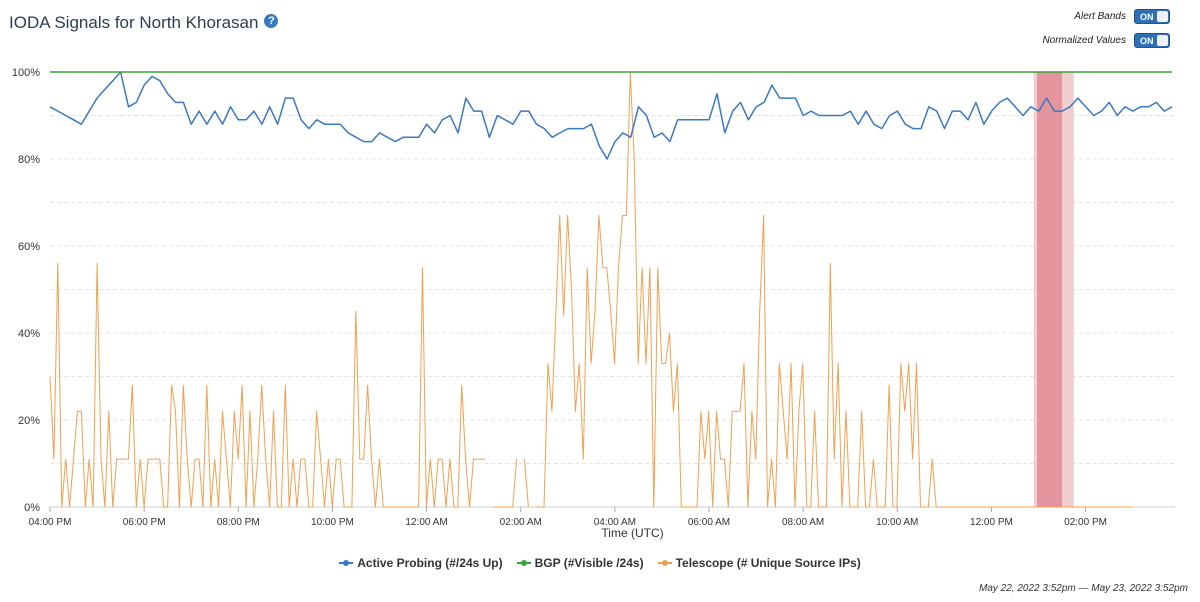  I want to click on x-tick-label: 06:00 AM, so click(709, 522).